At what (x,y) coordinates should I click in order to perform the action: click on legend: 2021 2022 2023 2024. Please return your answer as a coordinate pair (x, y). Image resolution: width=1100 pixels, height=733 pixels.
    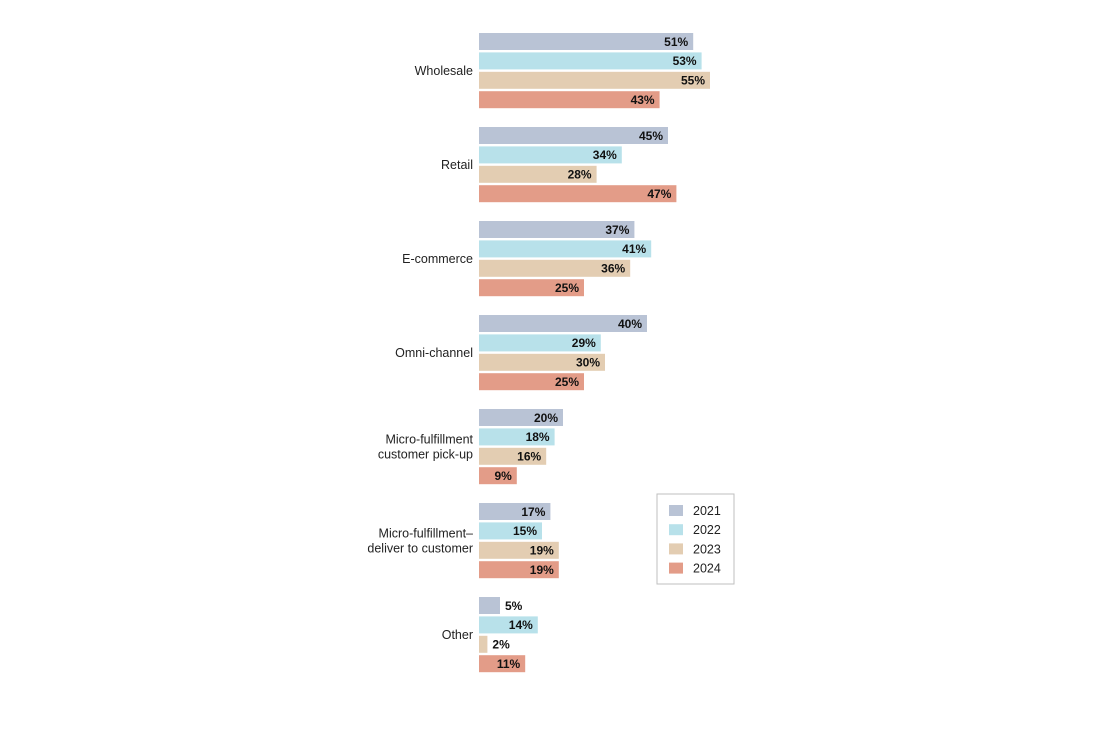
    Looking at the image, I should click on (695, 539).